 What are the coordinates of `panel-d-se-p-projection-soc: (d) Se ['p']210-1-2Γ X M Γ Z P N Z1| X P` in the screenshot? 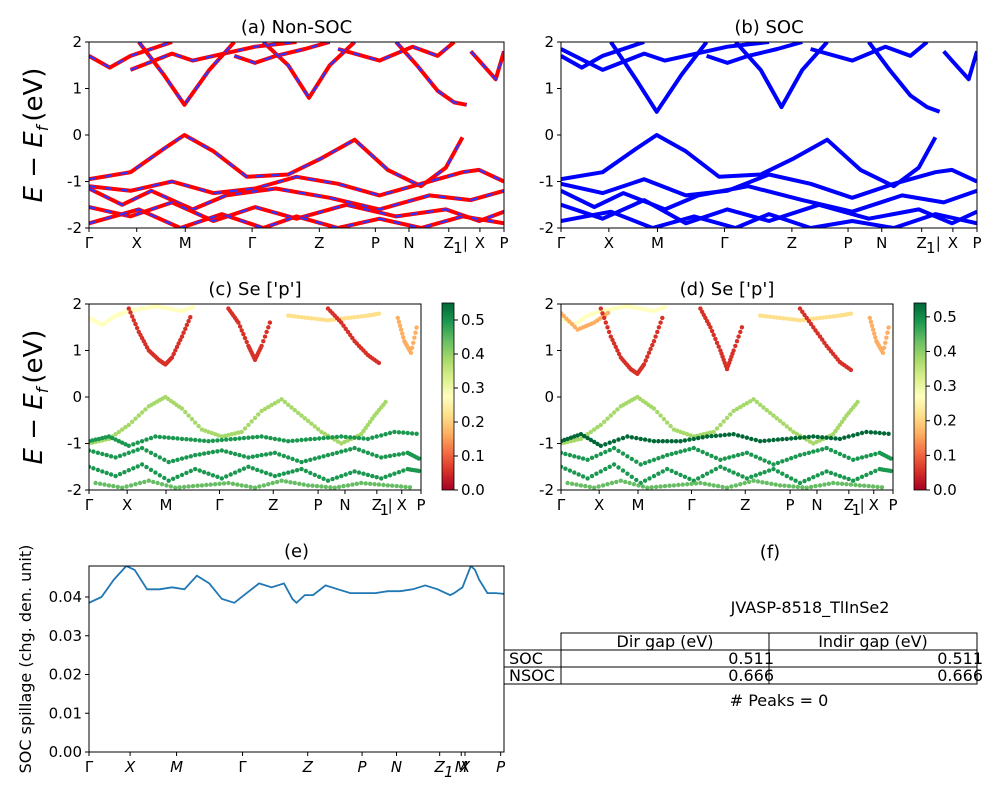 It's located at (718, 399).